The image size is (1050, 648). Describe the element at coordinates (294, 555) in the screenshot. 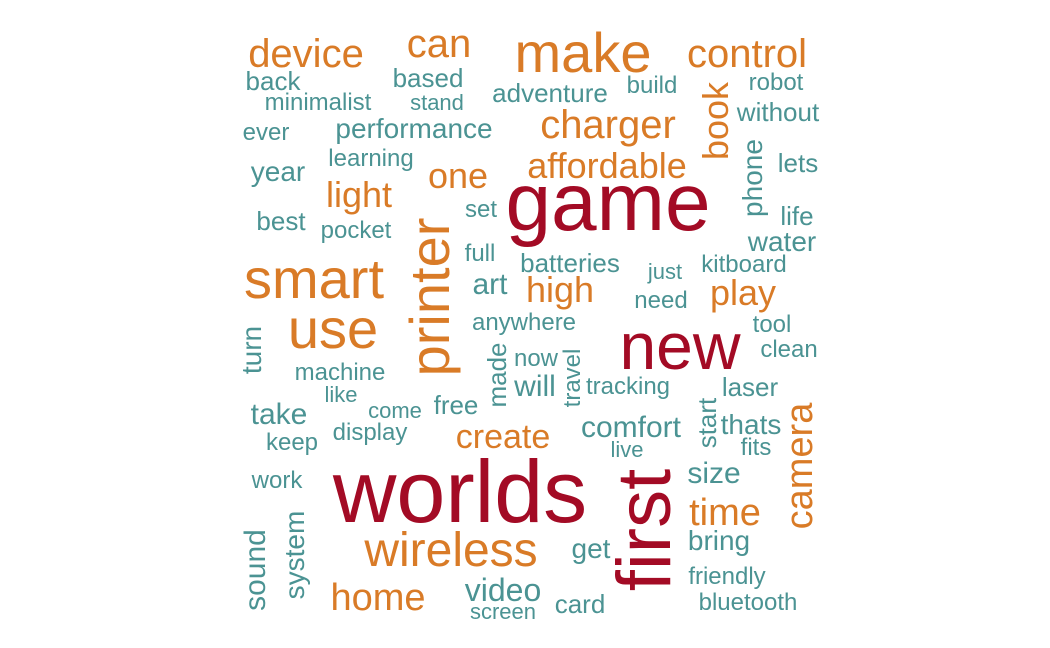

I see `word-system: system` at that location.